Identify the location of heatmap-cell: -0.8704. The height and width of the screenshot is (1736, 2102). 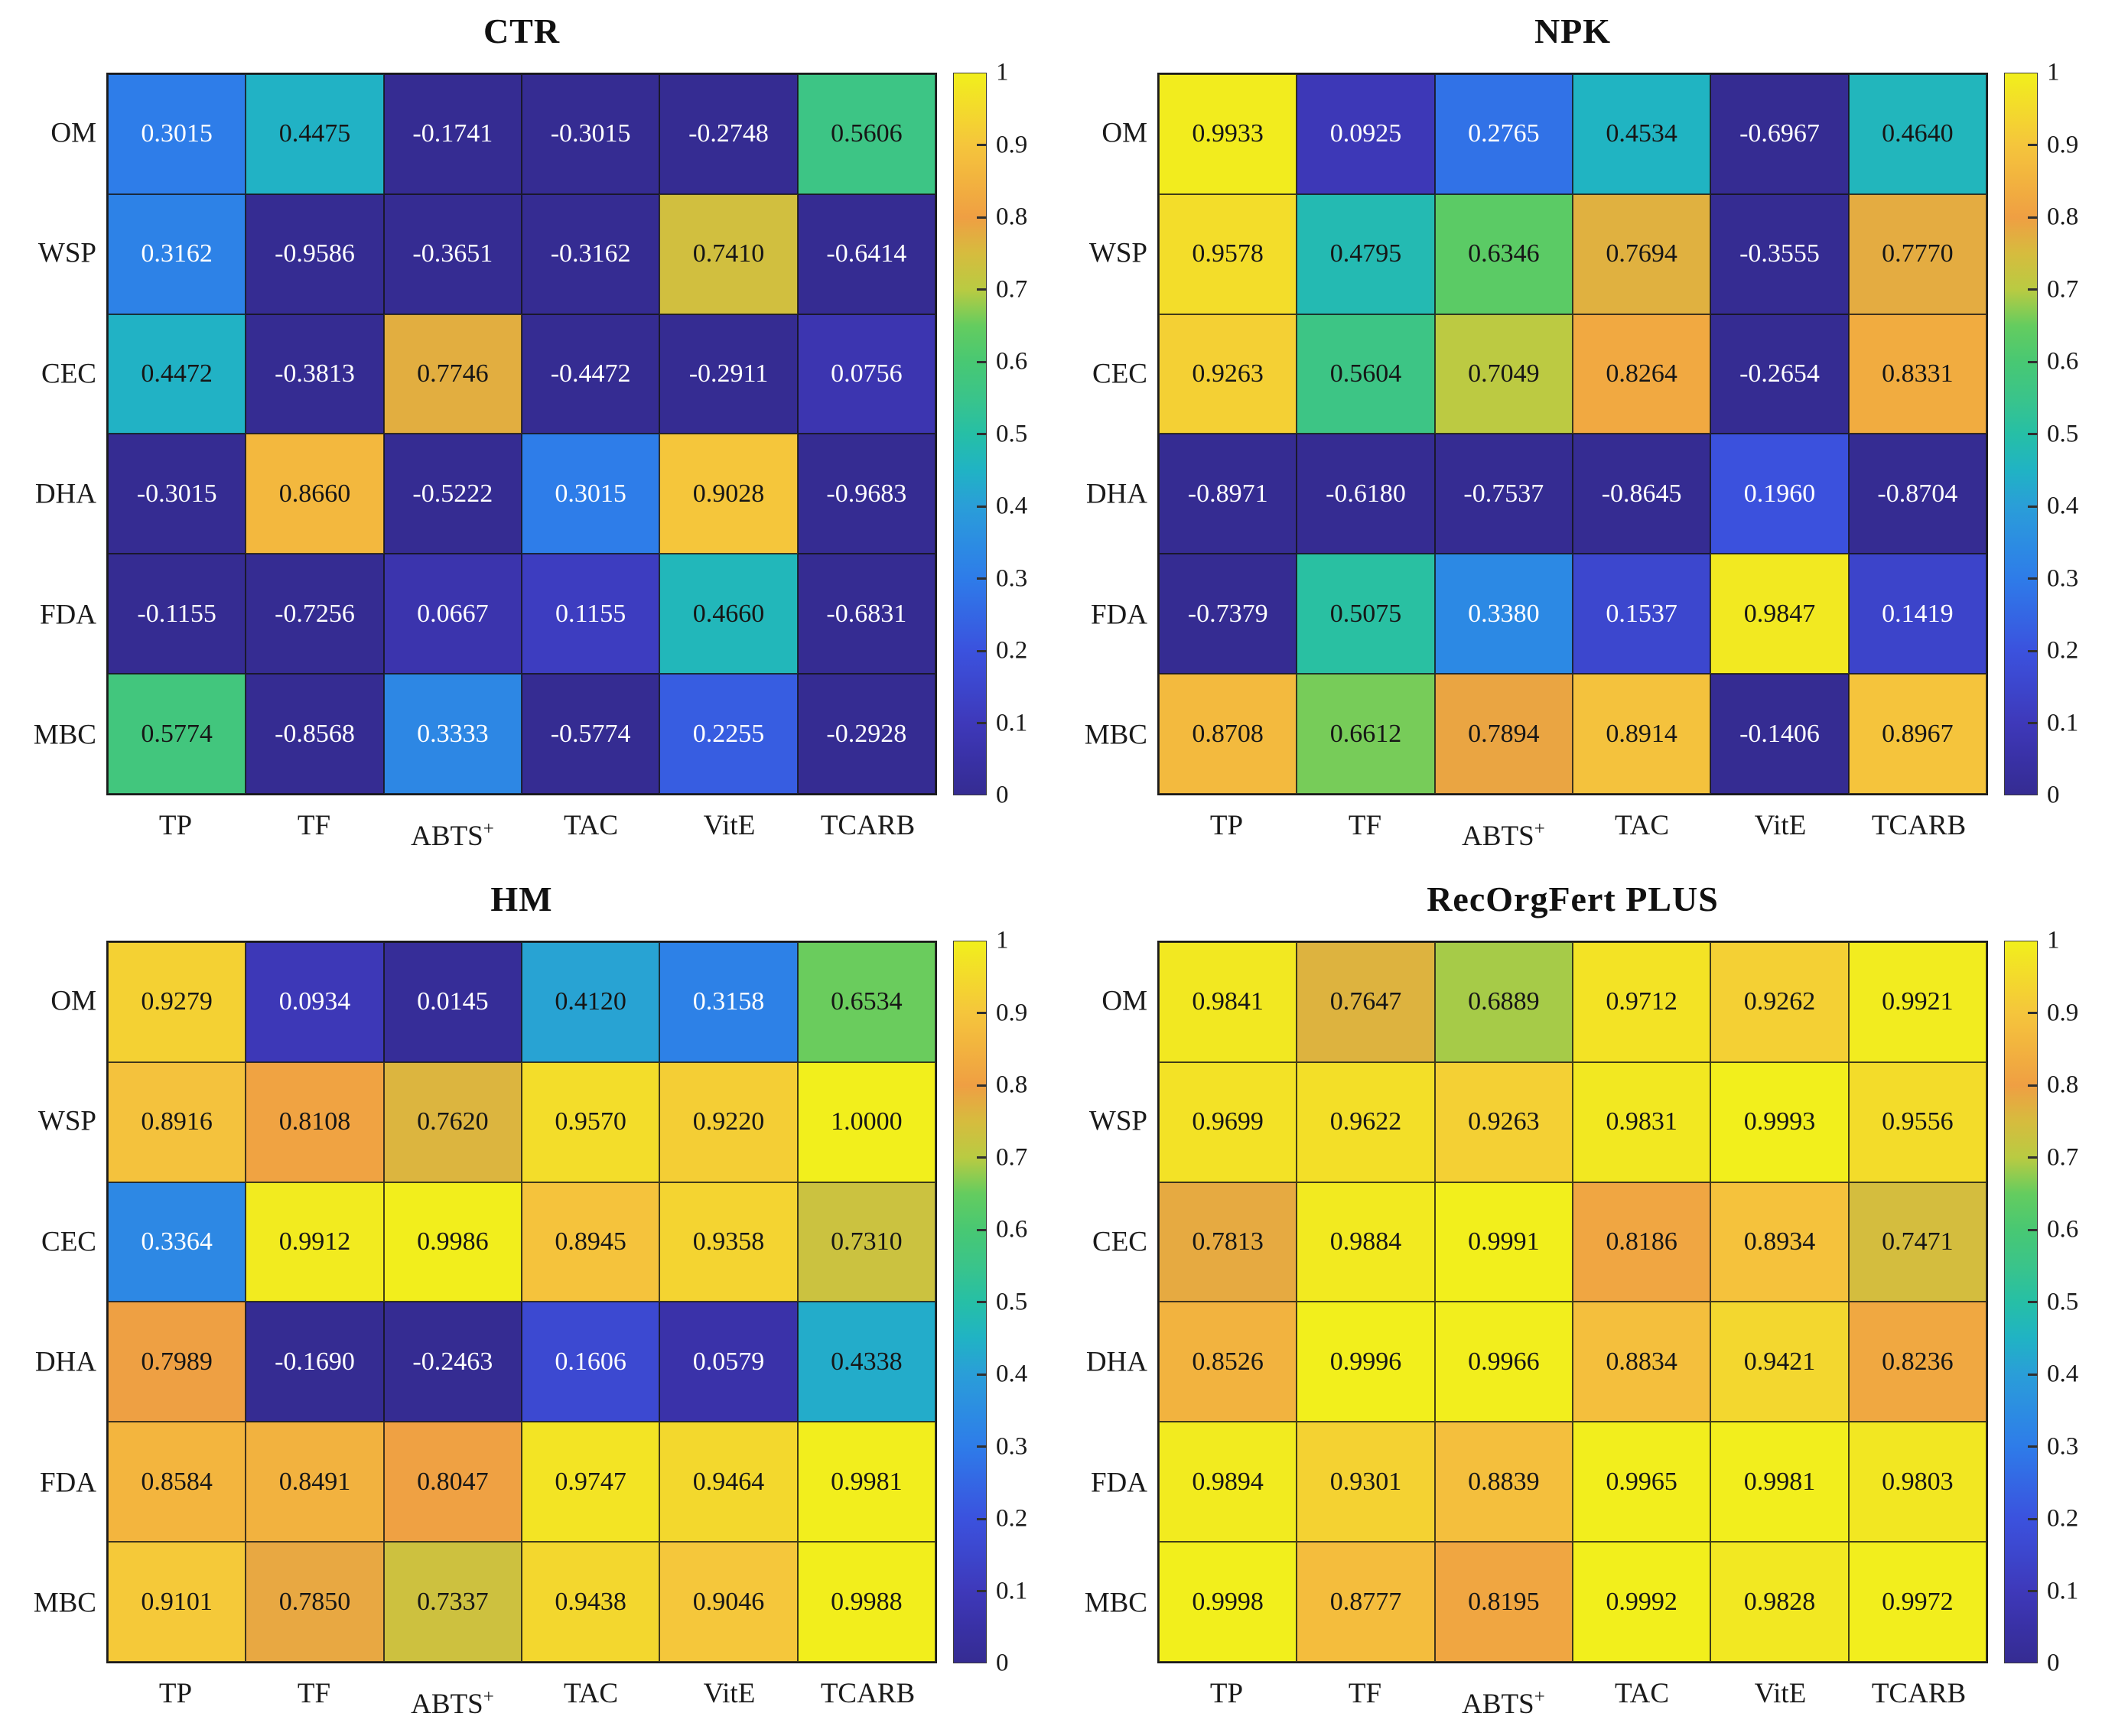
(1917, 494).